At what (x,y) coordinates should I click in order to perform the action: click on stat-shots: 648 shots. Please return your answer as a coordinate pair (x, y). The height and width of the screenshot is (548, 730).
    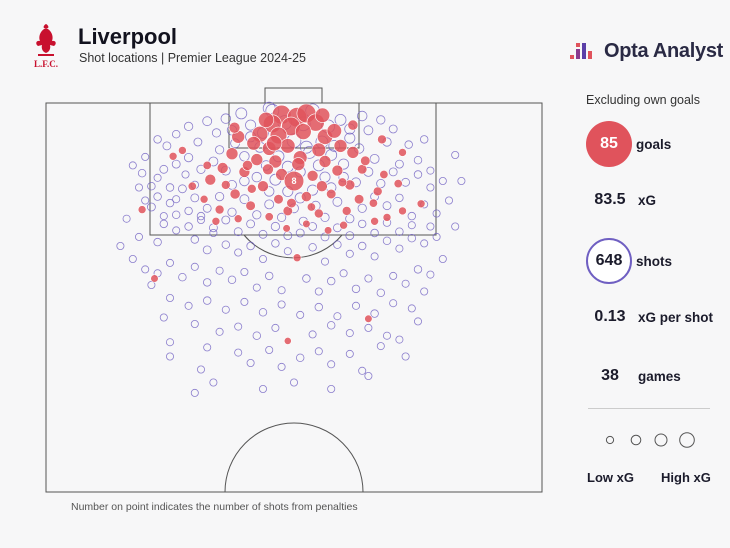
    Looking at the image, I should click on (629, 261).